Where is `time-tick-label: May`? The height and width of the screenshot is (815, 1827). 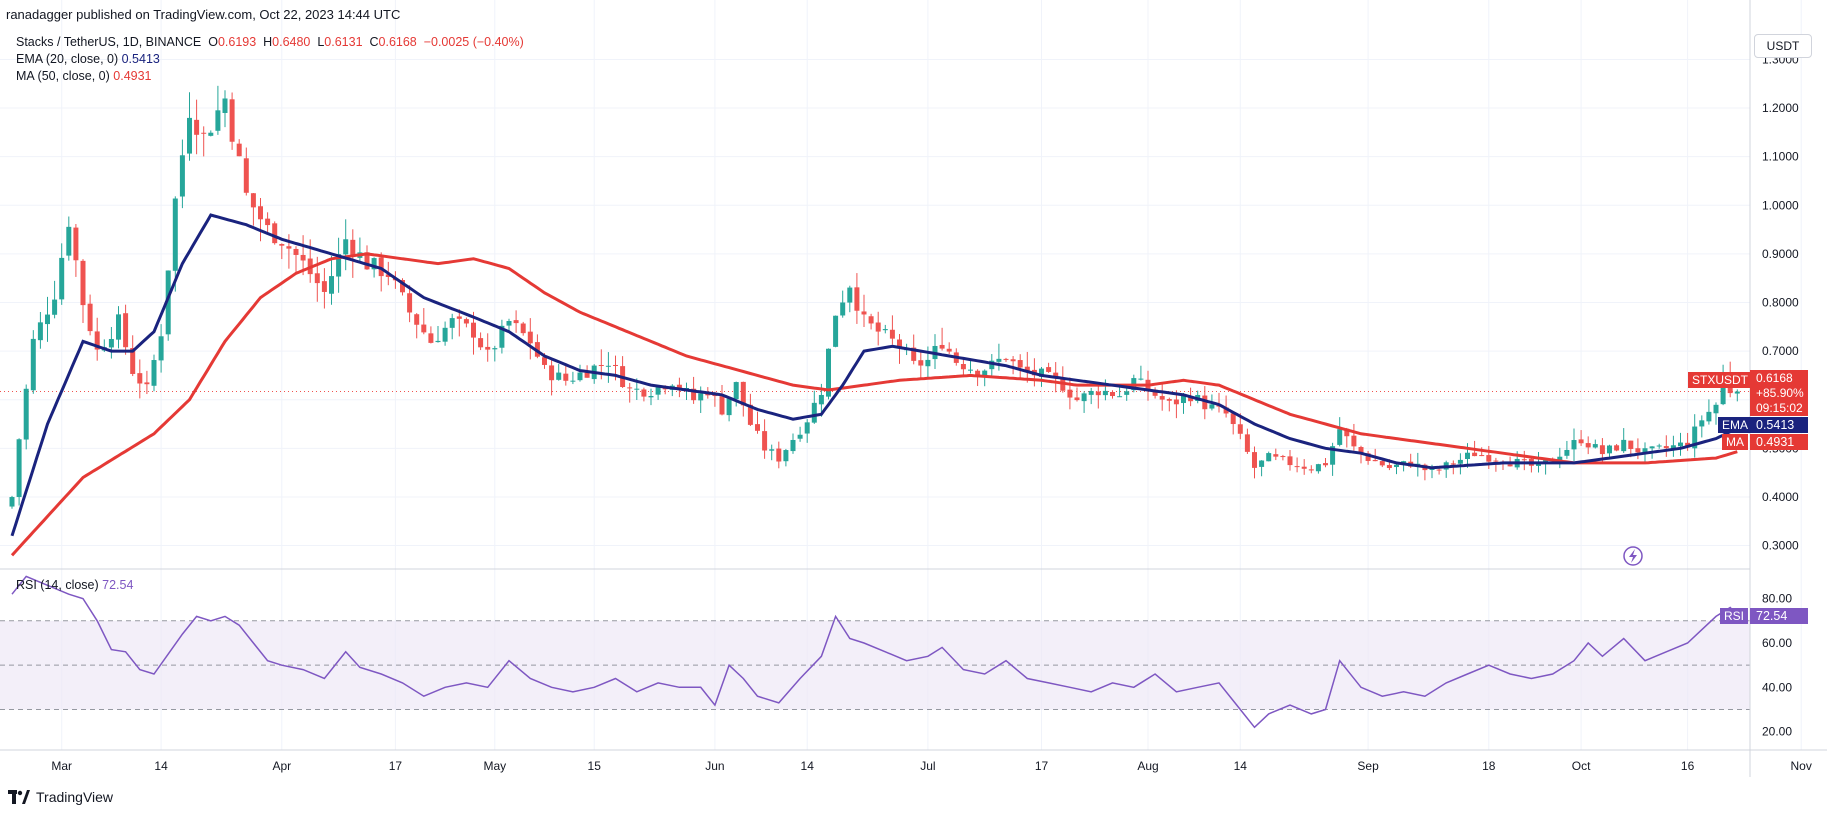
time-tick-label: May is located at coordinates (494, 766).